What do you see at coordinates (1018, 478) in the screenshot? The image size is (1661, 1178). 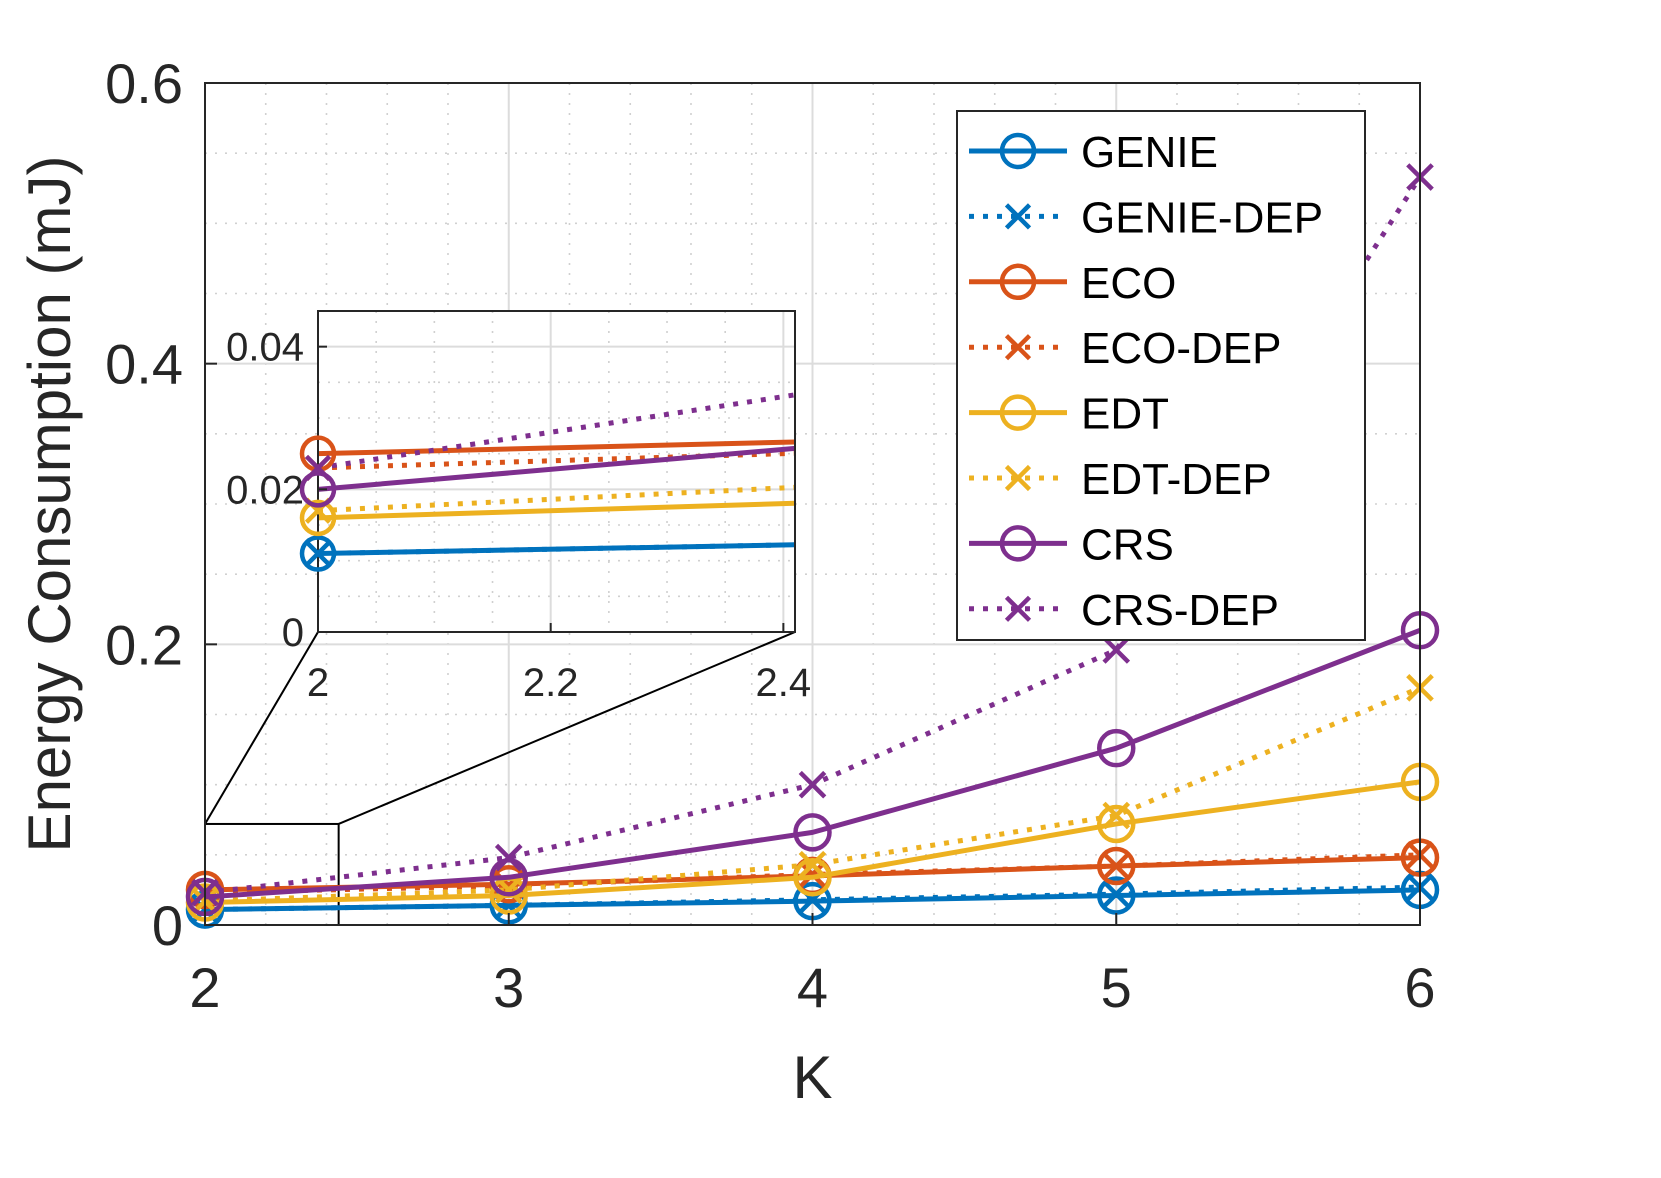 I see `legend-marker-edt-dep` at bounding box center [1018, 478].